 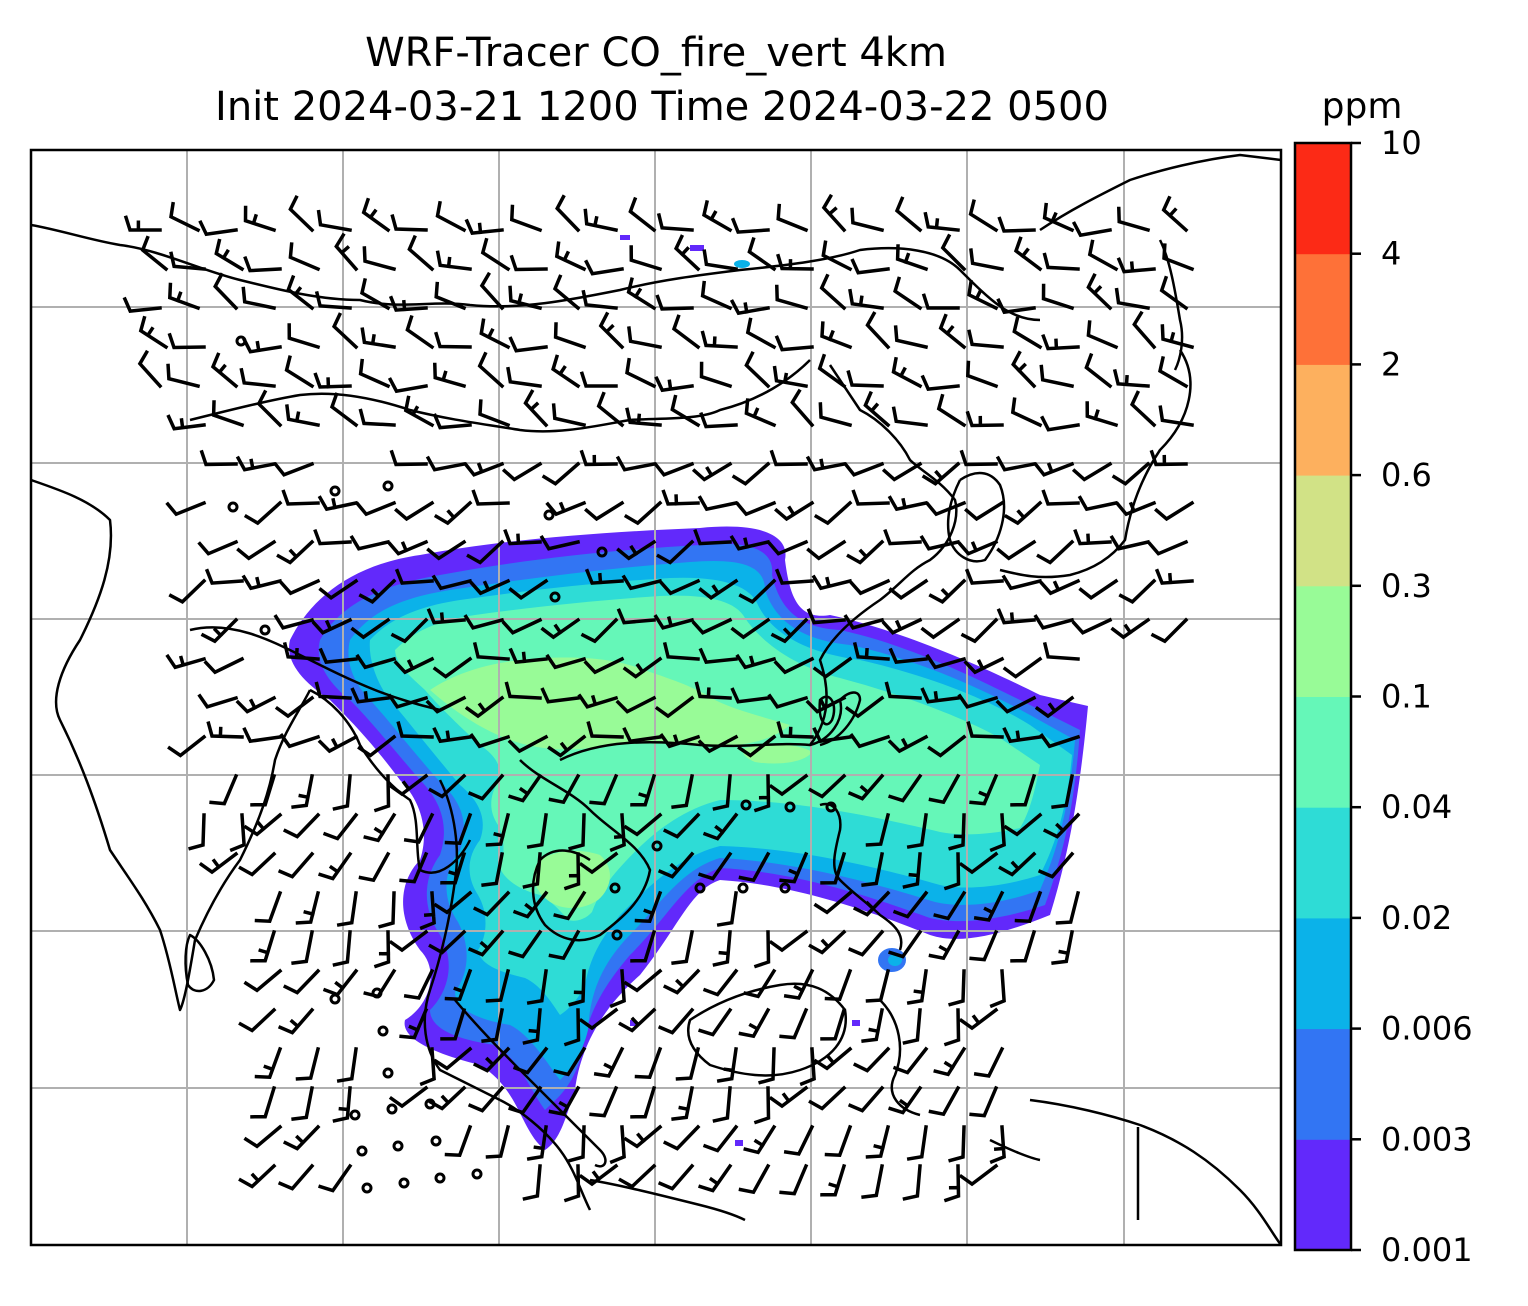 What do you see at coordinates (1160, 192) in the screenshot?
I see `coast-siberia-east` at bounding box center [1160, 192].